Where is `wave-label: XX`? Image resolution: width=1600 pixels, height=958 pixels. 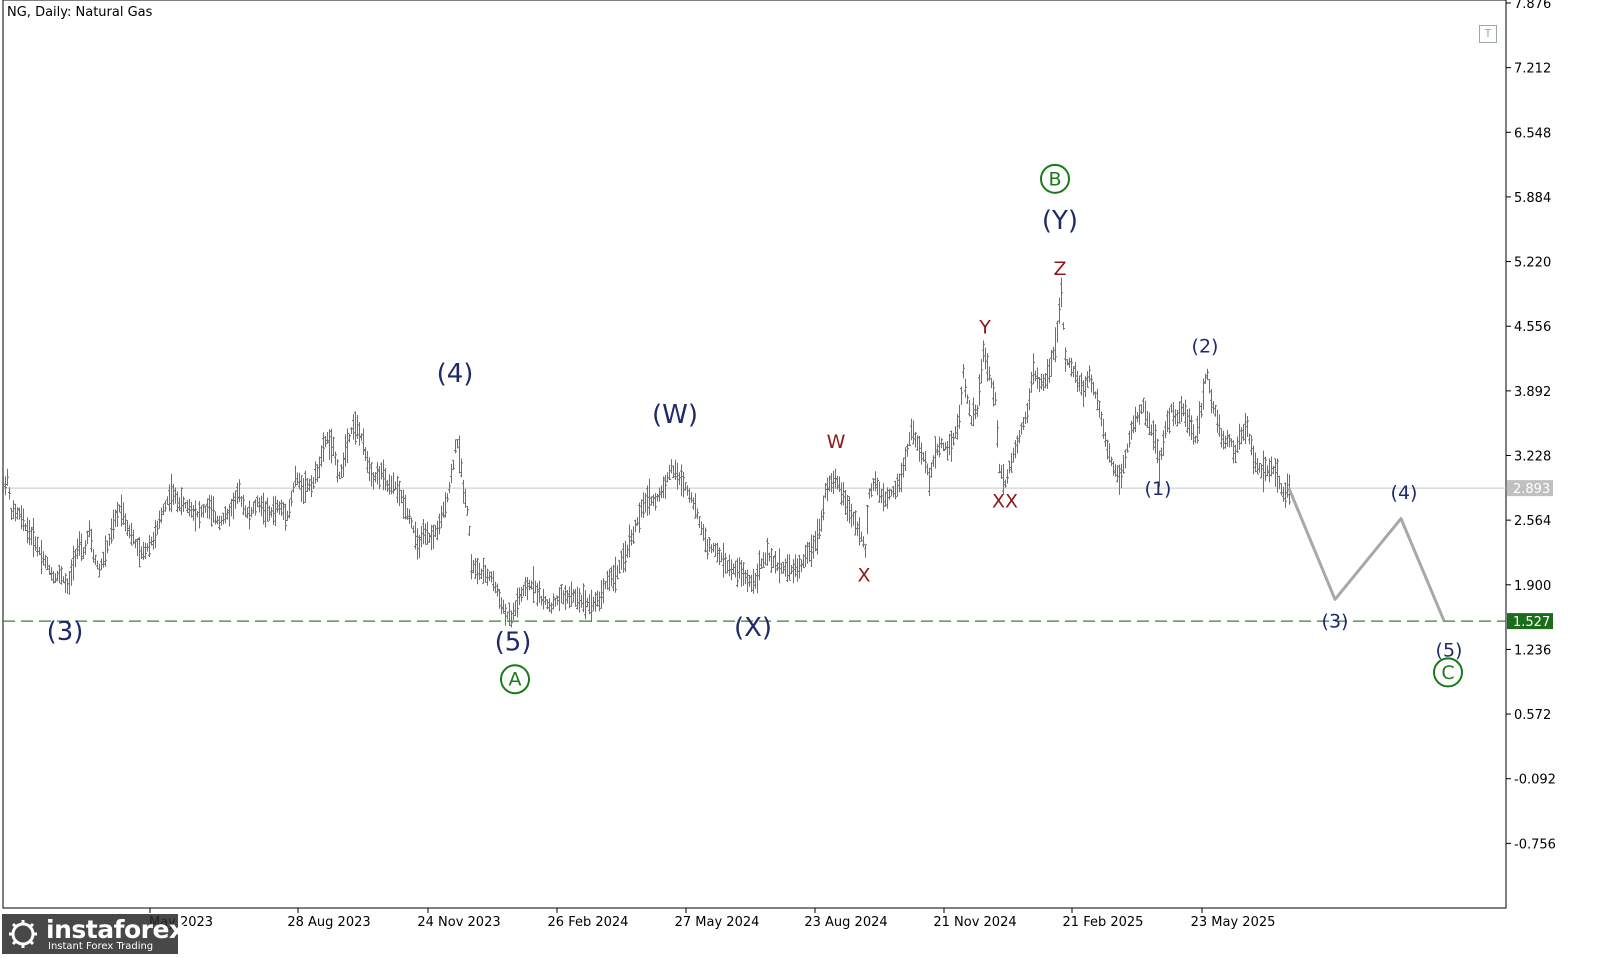
wave-label: XX is located at coordinates (1005, 502).